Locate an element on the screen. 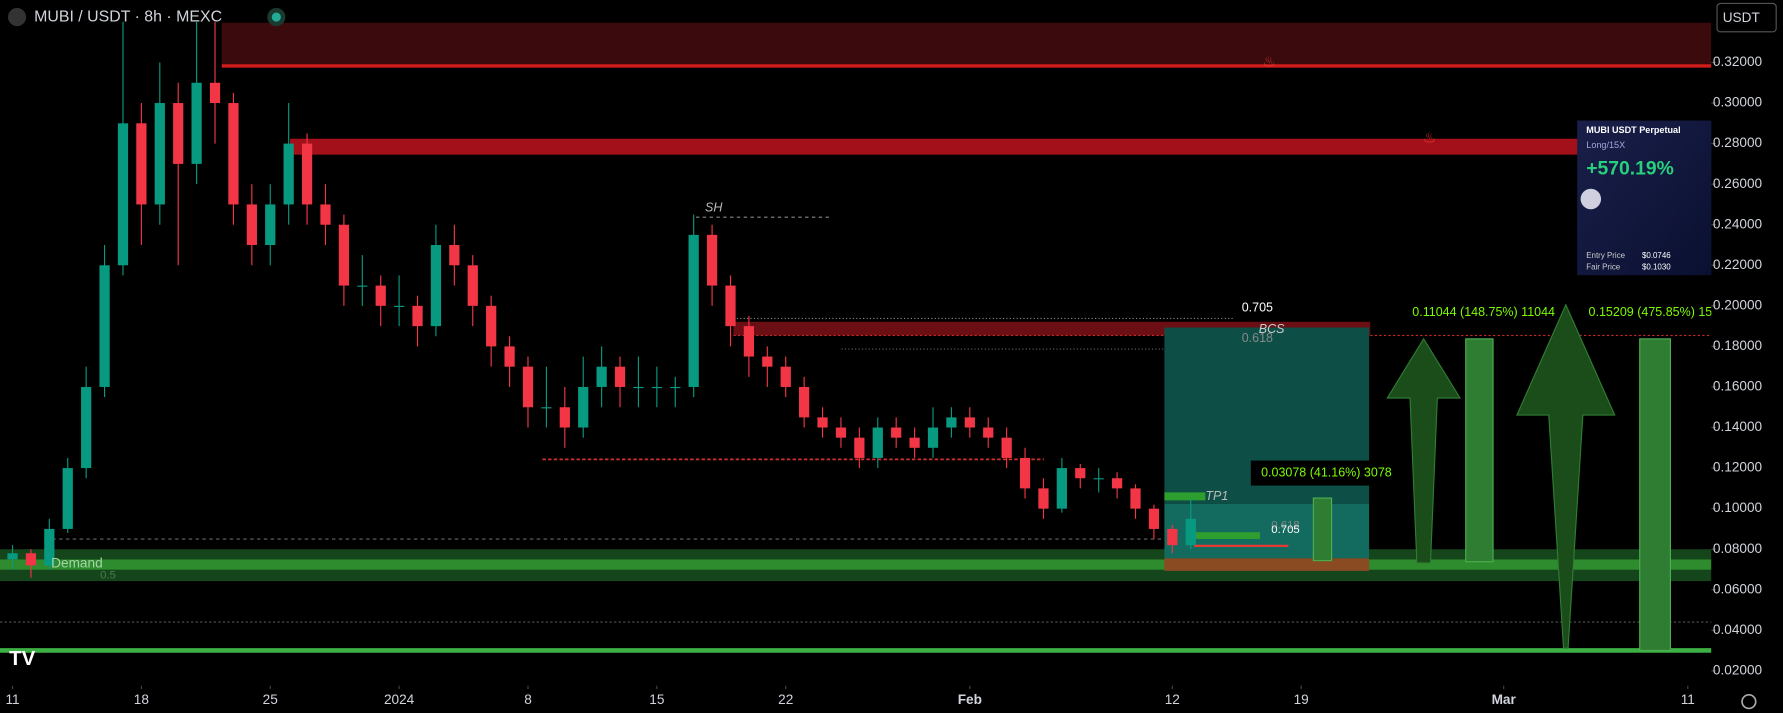  demand-core is located at coordinates (856, 564).